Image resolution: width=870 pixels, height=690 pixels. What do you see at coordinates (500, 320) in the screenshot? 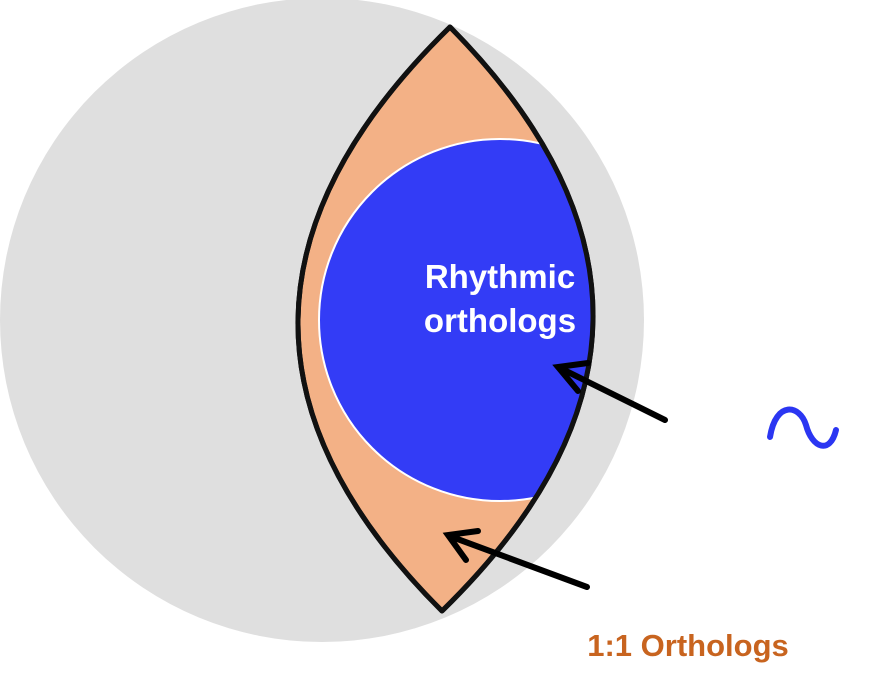
I see `rhythmic-label-line2: orthologs` at bounding box center [500, 320].